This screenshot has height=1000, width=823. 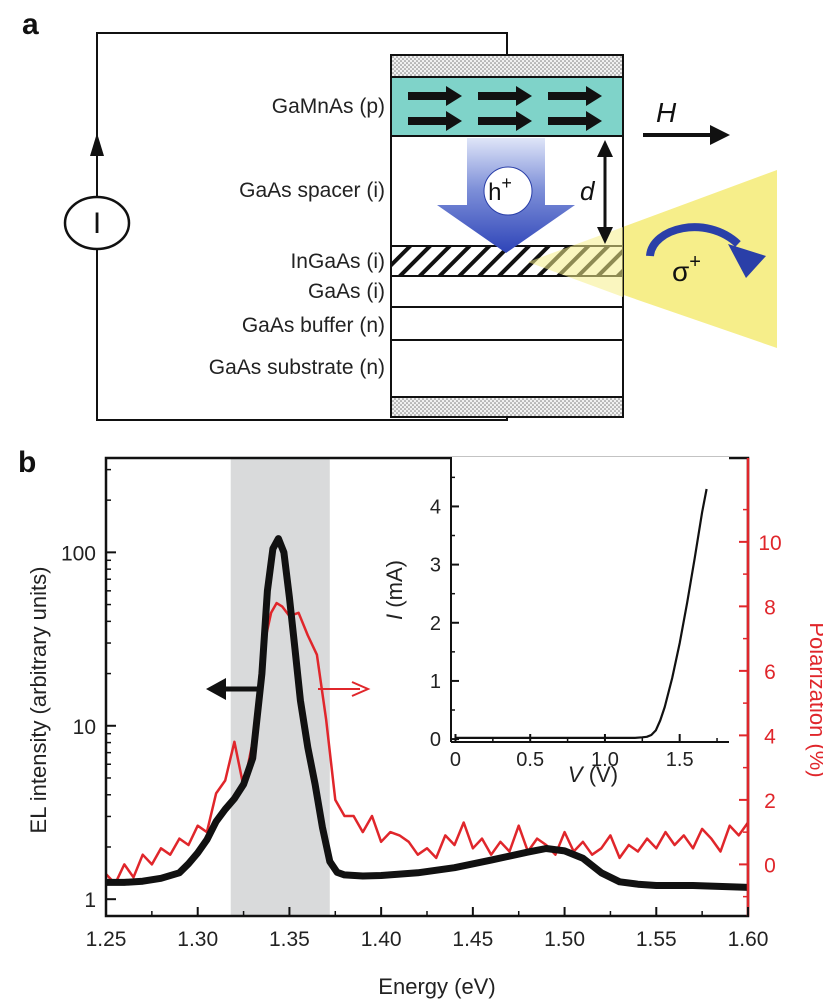 I want to click on current-direction-arrowhead, so click(x=97, y=144).